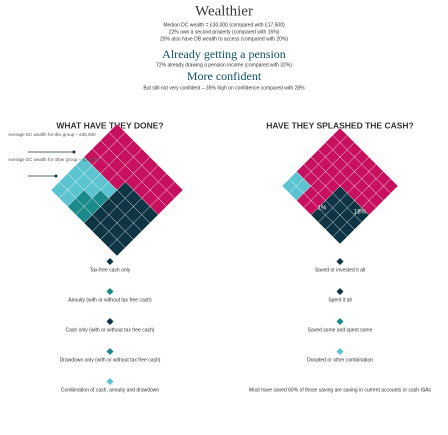 This screenshot has width=448, height=435. What do you see at coordinates (340, 360) in the screenshot?
I see `legend-label: Donated or other combination` at bounding box center [340, 360].